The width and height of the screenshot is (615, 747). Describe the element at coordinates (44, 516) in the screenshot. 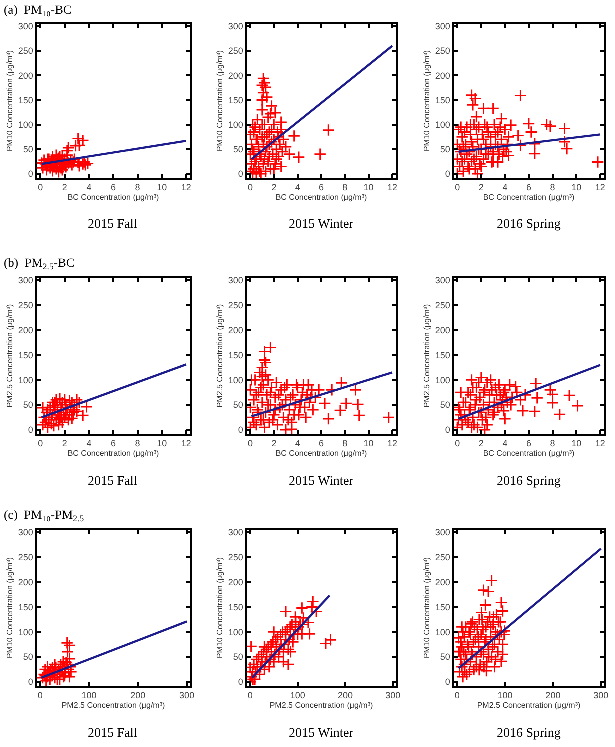

I see `text: (c) PM₁₀-PM$_{2.5}$` at that location.